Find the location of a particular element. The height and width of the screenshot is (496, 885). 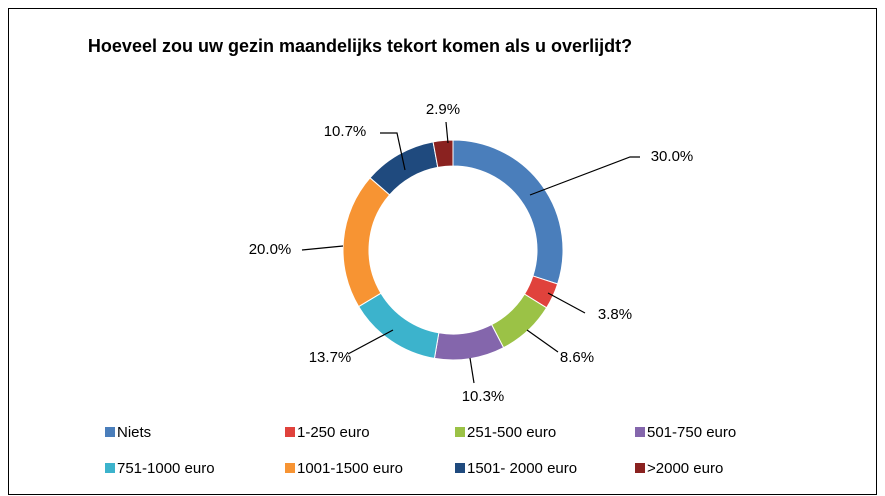

legend-label: 751-1000 euro is located at coordinates (166, 468).